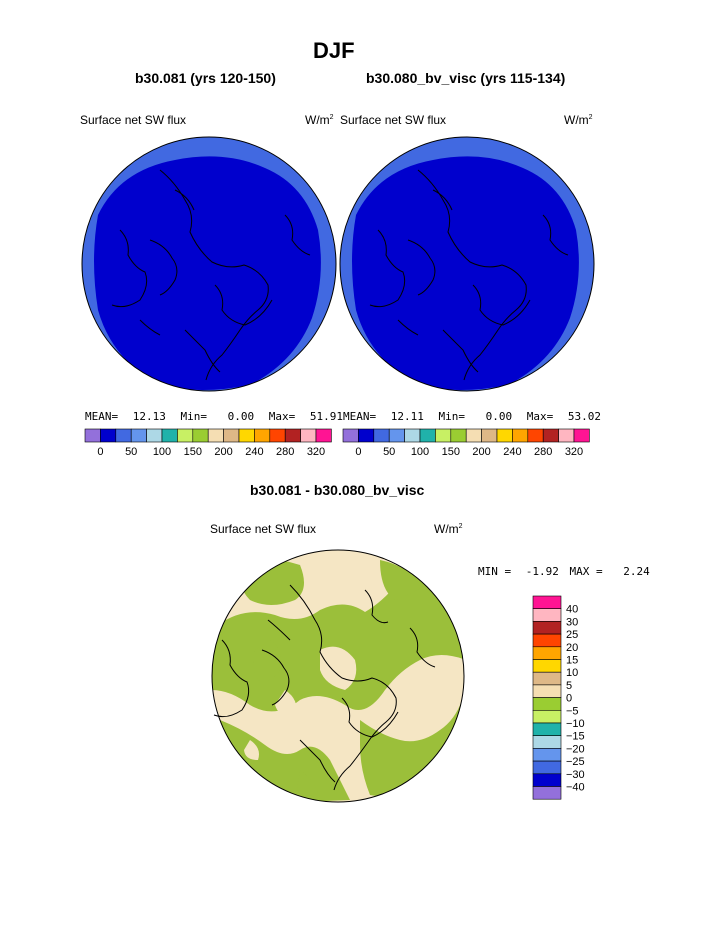 This screenshot has width=723, height=935. I want to click on right-max-label: Max=, so click(540, 416).